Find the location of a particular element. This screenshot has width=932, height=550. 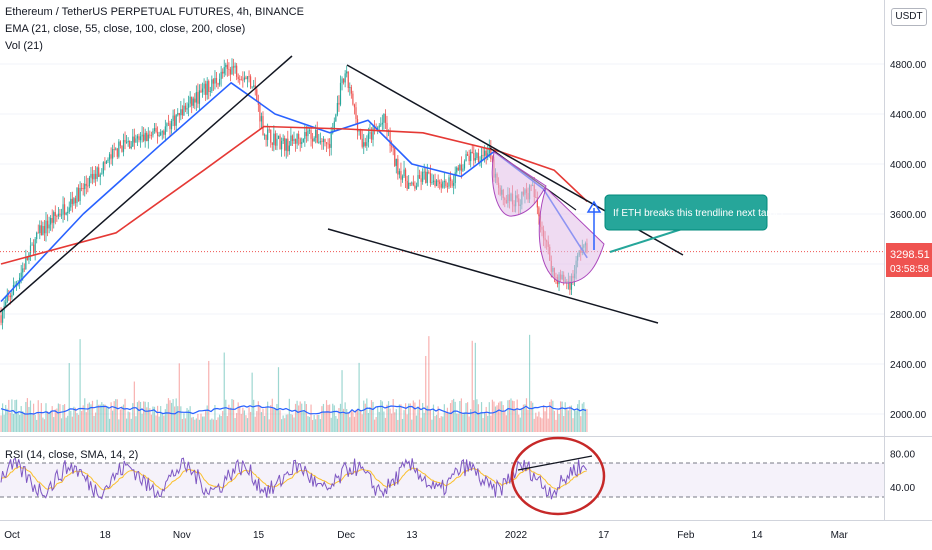

price-tick-label: 3600.00 is located at coordinates (908, 215).